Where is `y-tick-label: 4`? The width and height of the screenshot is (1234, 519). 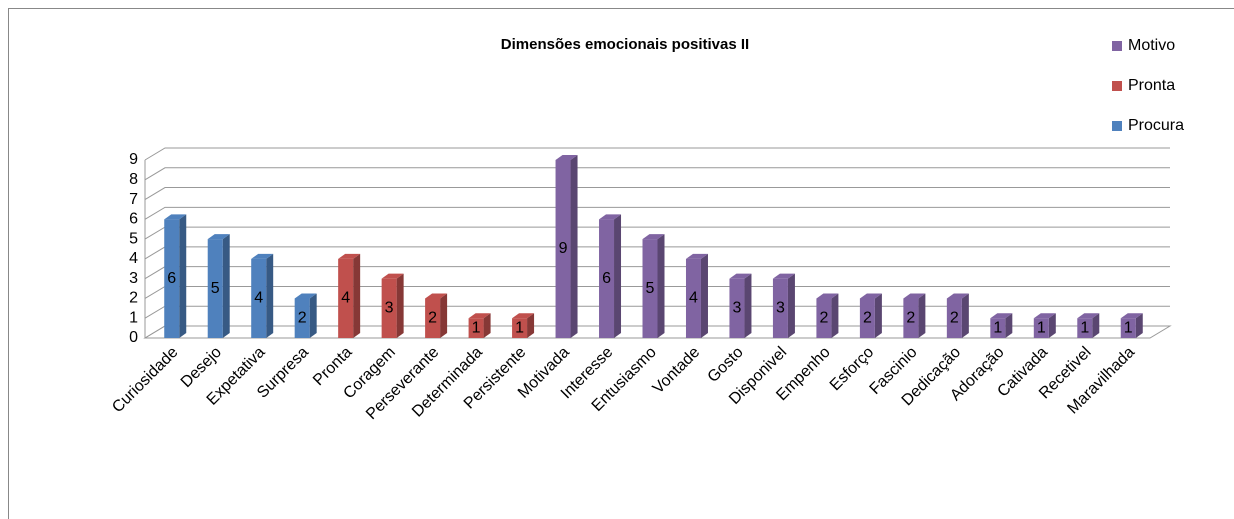 y-tick-label: 4 is located at coordinates (133, 258).